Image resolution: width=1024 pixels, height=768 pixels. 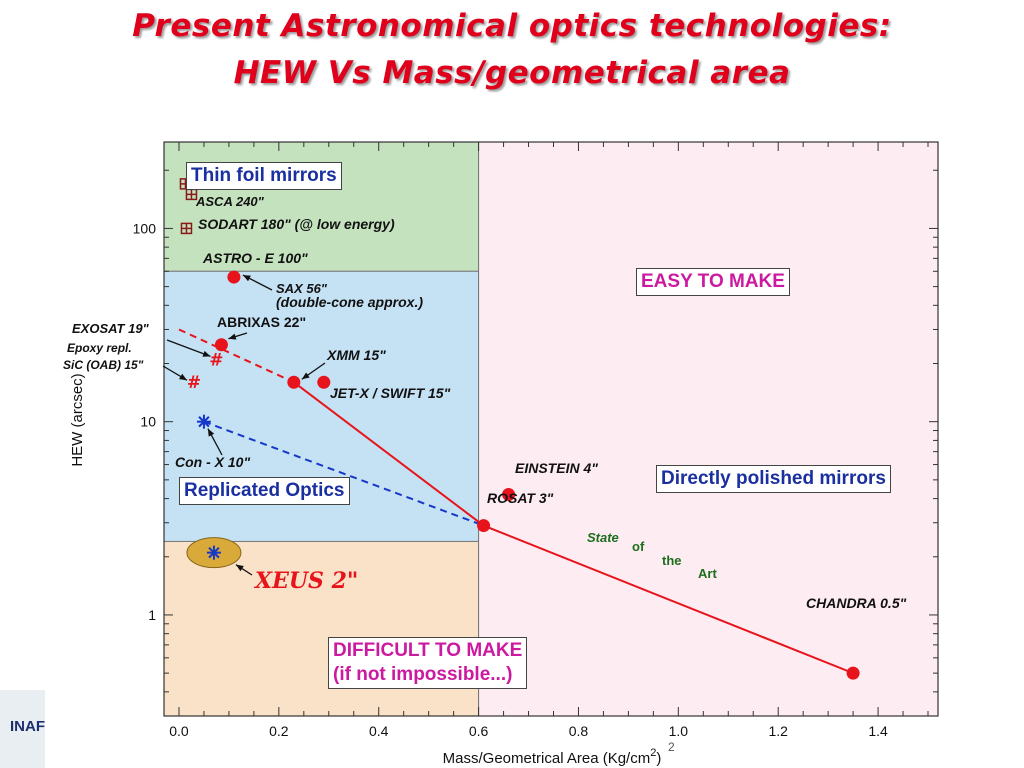 What do you see at coordinates (638, 546) in the screenshot?
I see `point-label: of` at bounding box center [638, 546].